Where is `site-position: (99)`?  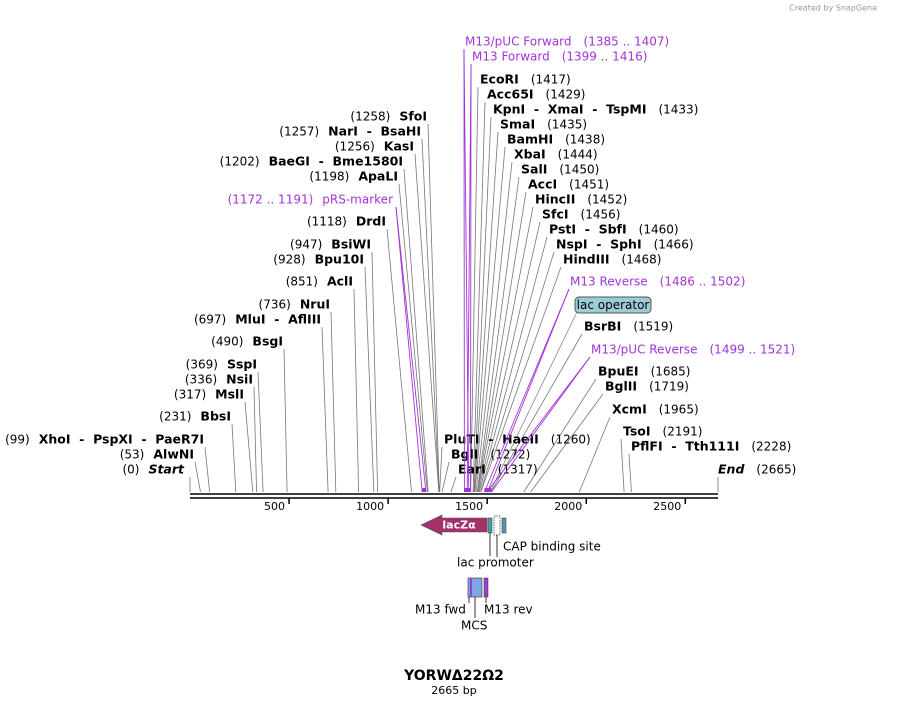 site-position: (99) is located at coordinates (17, 440).